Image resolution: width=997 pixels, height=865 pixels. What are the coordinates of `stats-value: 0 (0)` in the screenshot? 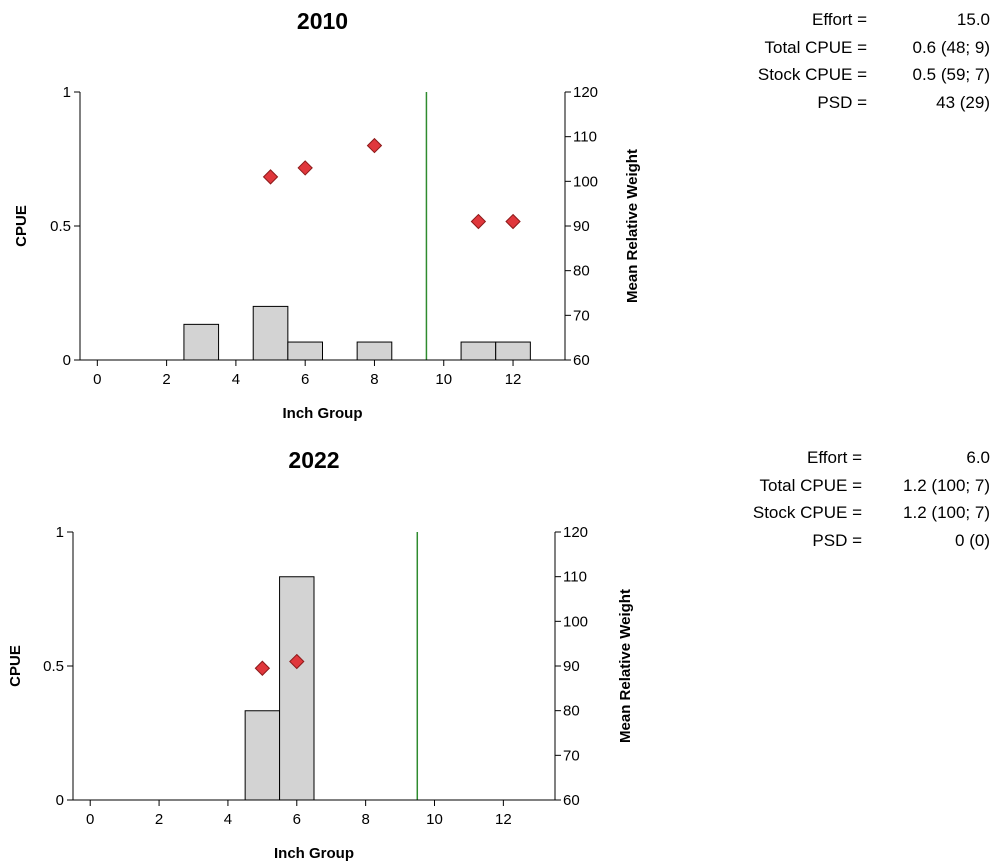 It's located at (972, 540).